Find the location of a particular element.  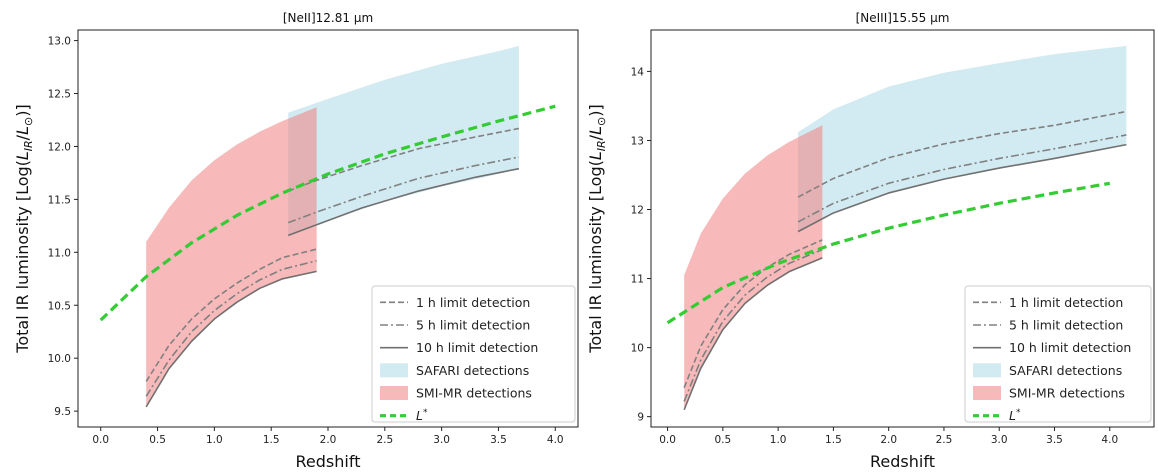

y-tick-label: 10.5 is located at coordinates (59, 306).